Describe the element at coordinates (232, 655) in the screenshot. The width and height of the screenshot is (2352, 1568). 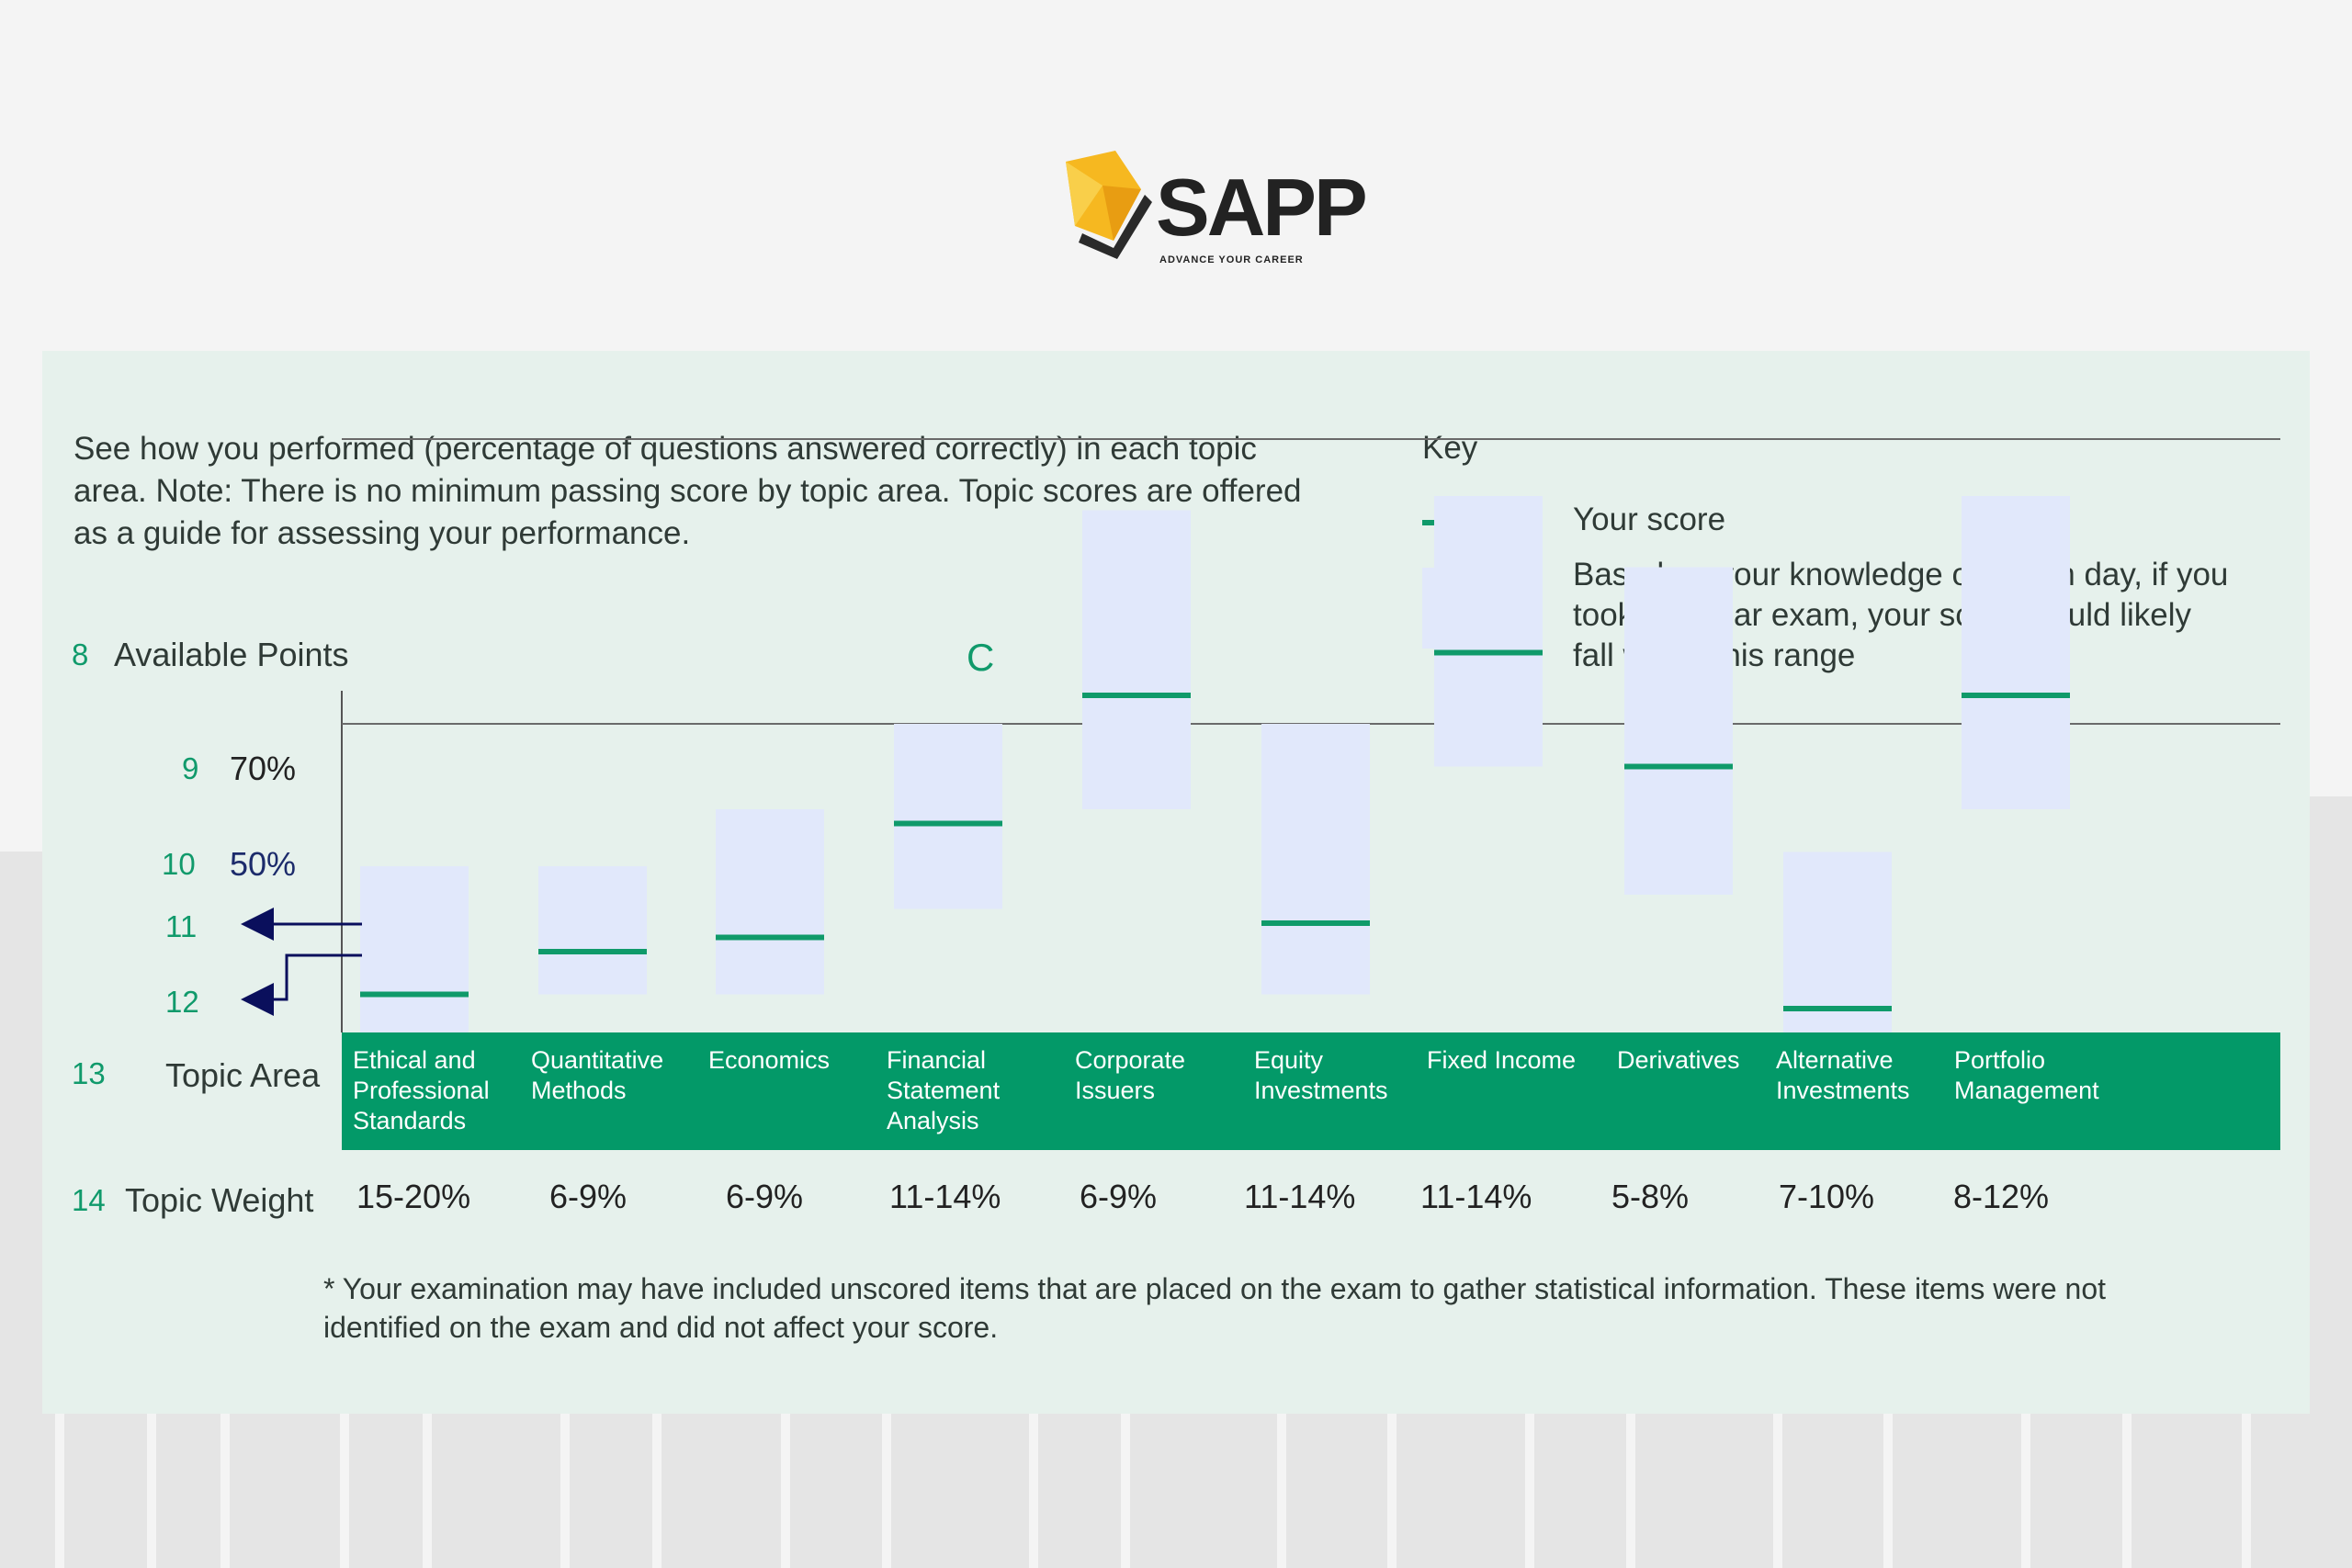
I see `available-points-label: Available Points` at that location.